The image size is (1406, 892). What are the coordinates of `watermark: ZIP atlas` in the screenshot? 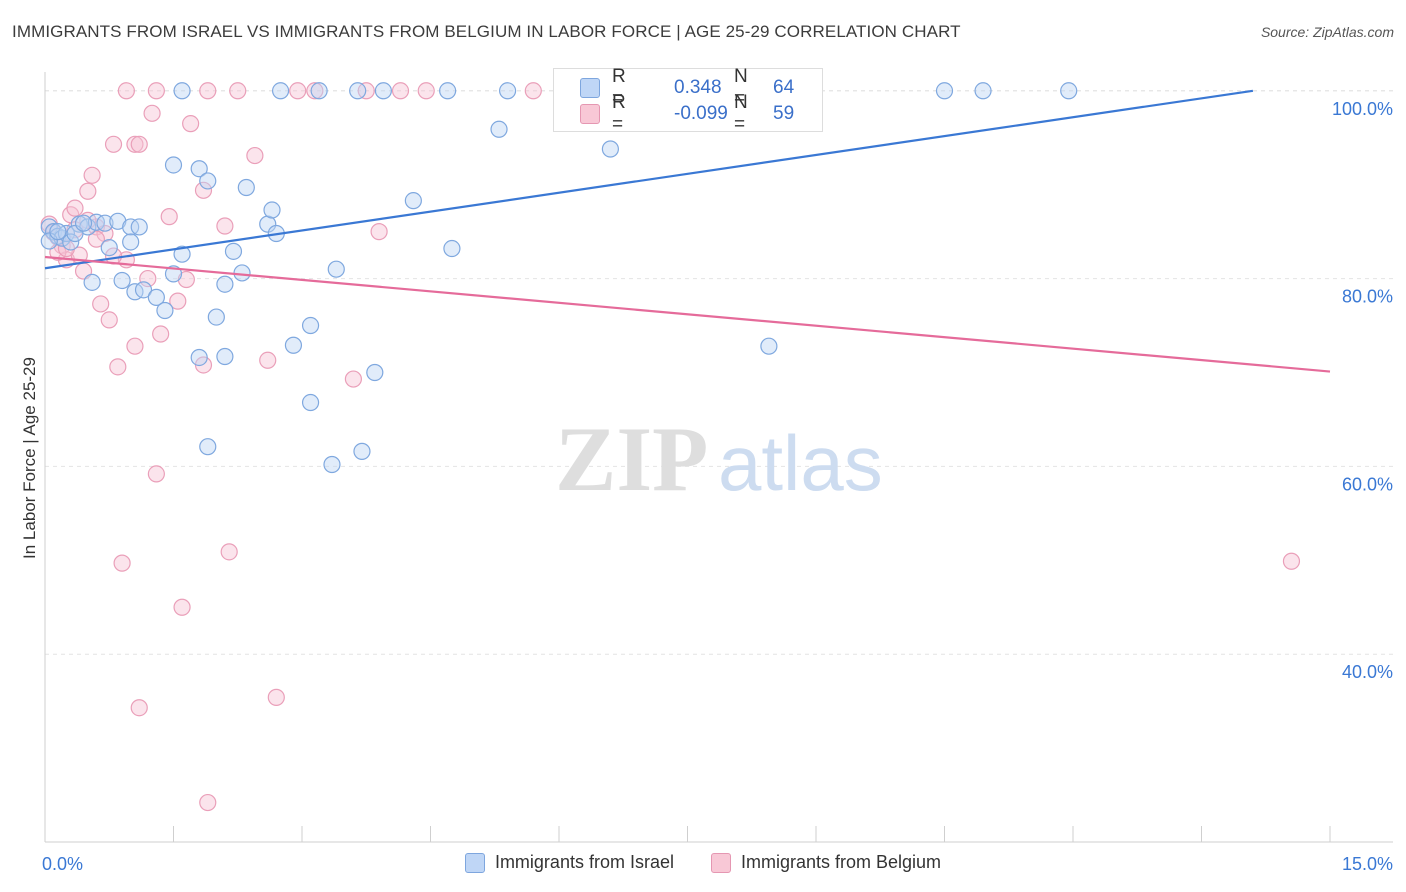 It's located at (719, 459).